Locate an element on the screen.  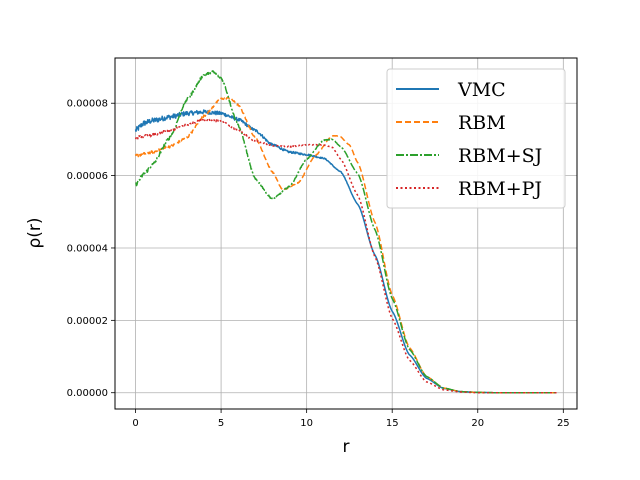
x-tick-label: 25 is located at coordinates (563, 423).